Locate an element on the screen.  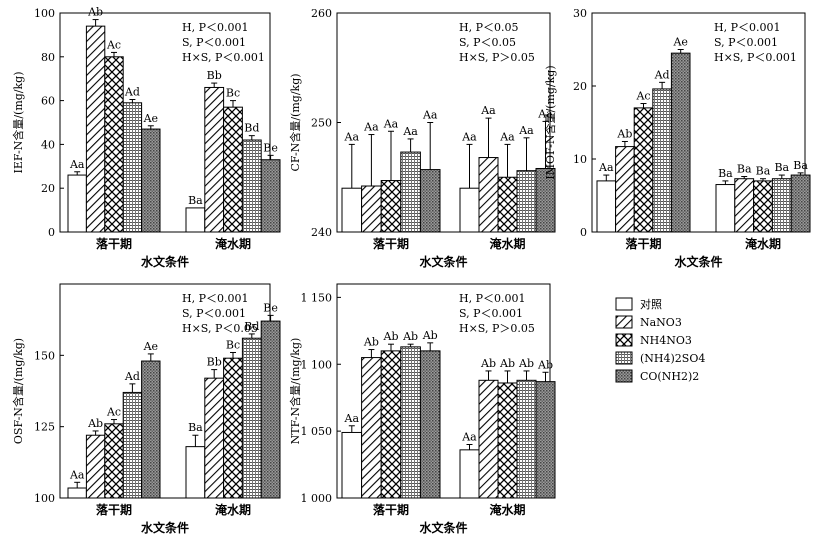
bar-data-label: Ac is located at coordinates (113, 44).